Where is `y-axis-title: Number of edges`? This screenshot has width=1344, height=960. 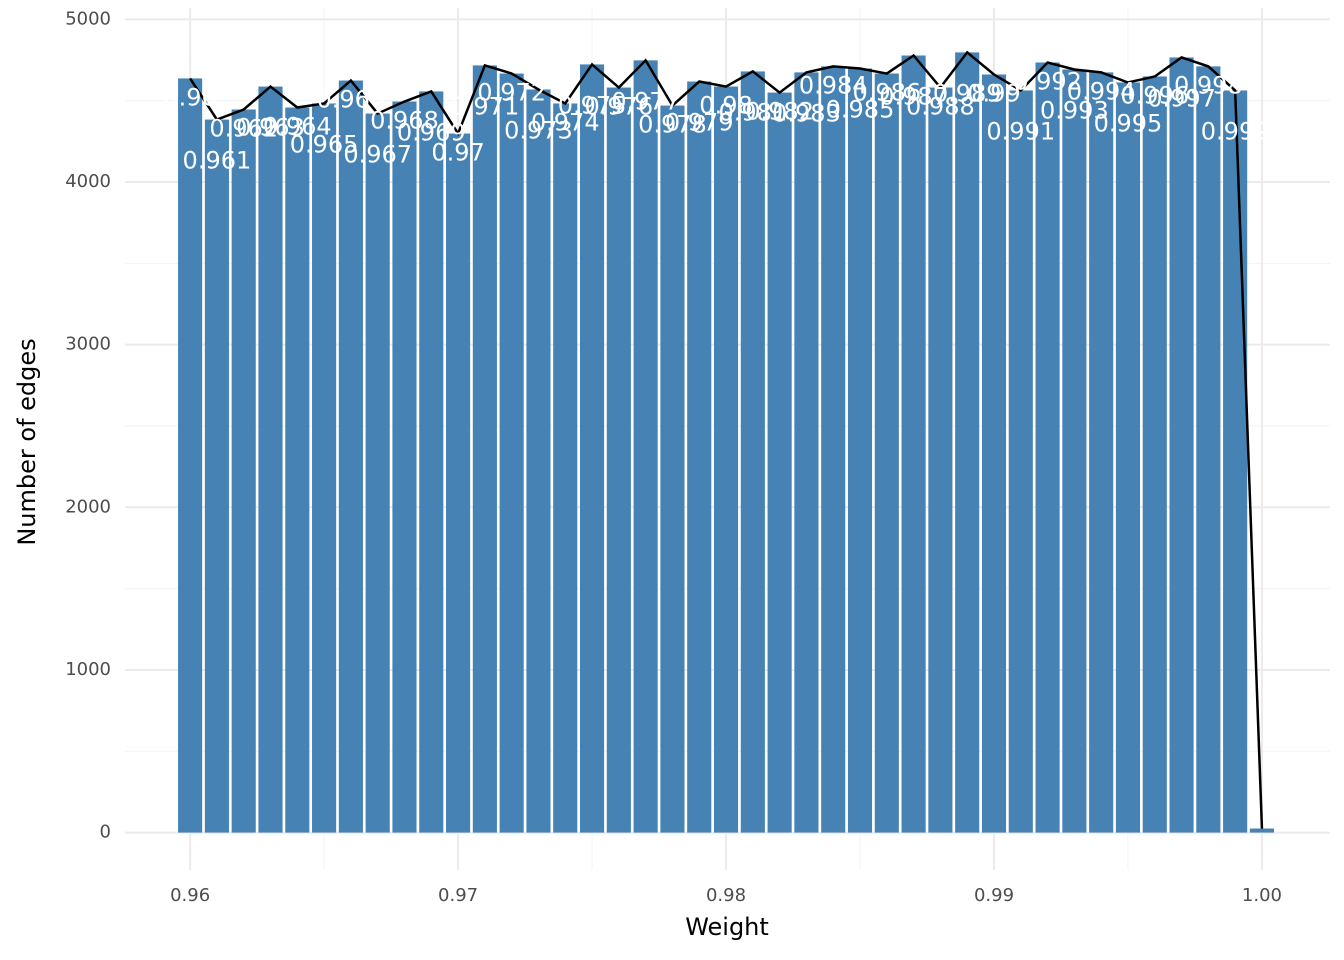
y-axis-title: Number of edges is located at coordinates (27, 441).